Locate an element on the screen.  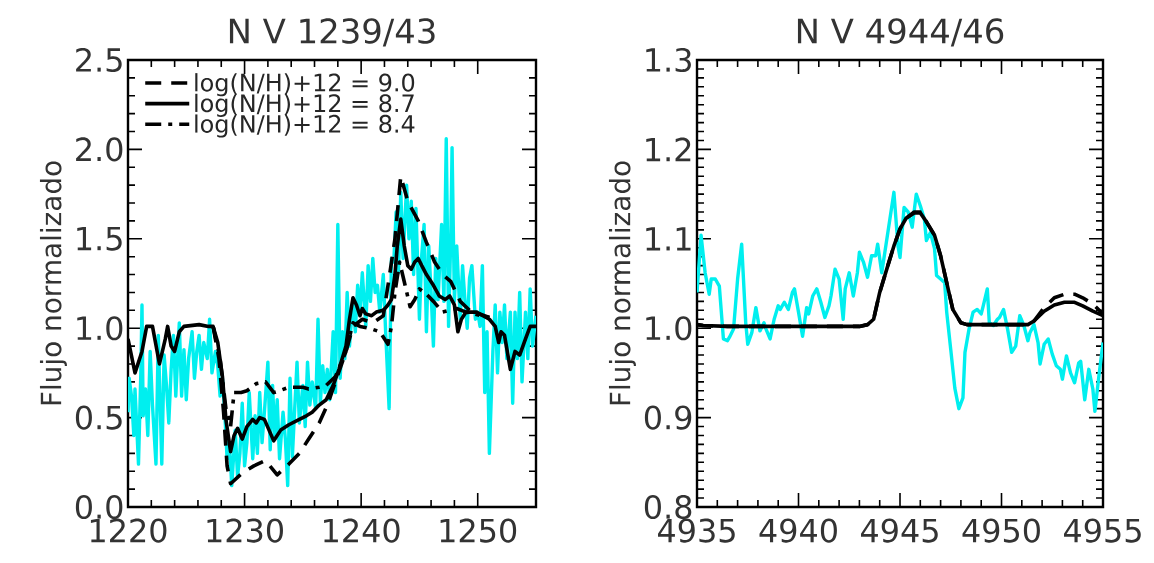
x-tick-label: 4945 is located at coordinates (899, 530).